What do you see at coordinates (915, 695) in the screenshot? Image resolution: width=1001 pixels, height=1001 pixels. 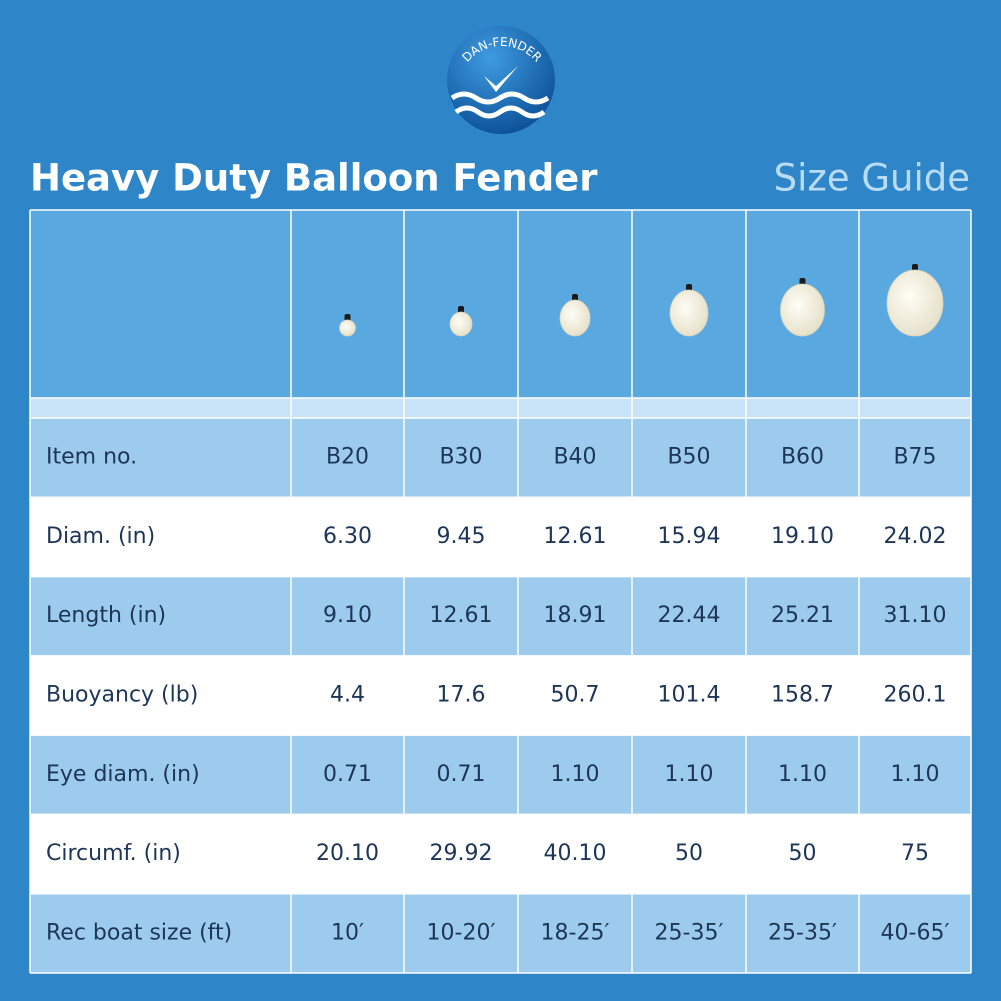 I see `cell-value: 260.1` at bounding box center [915, 695].